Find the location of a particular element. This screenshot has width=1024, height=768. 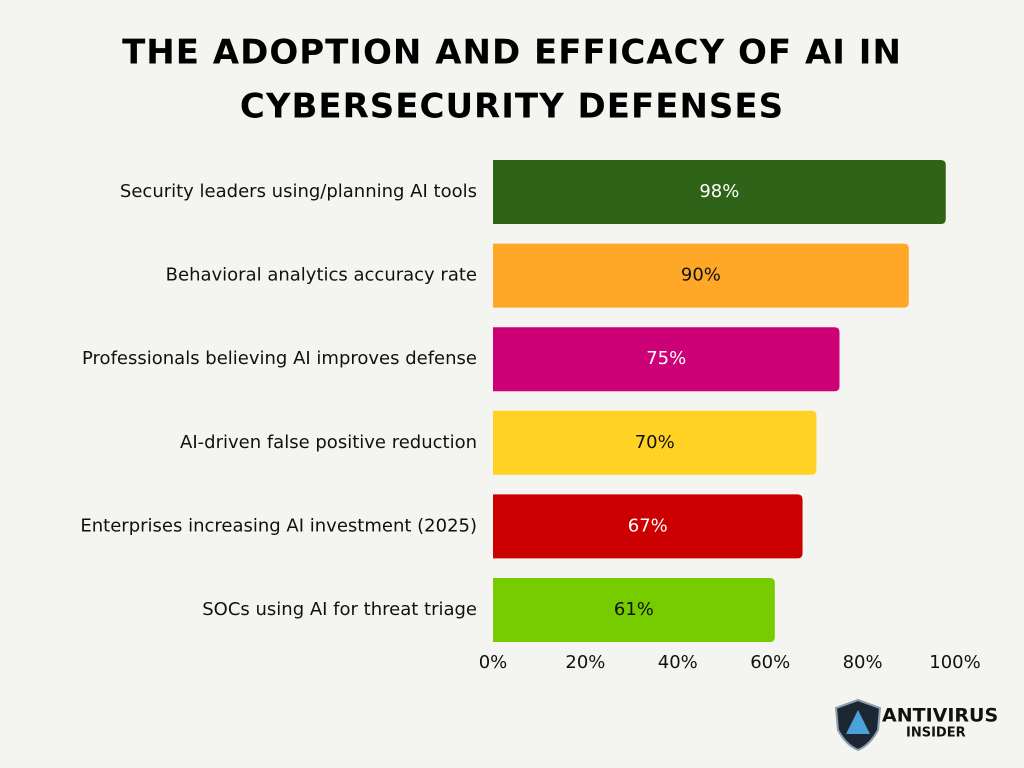

value-label: 98% is located at coordinates (719, 191).